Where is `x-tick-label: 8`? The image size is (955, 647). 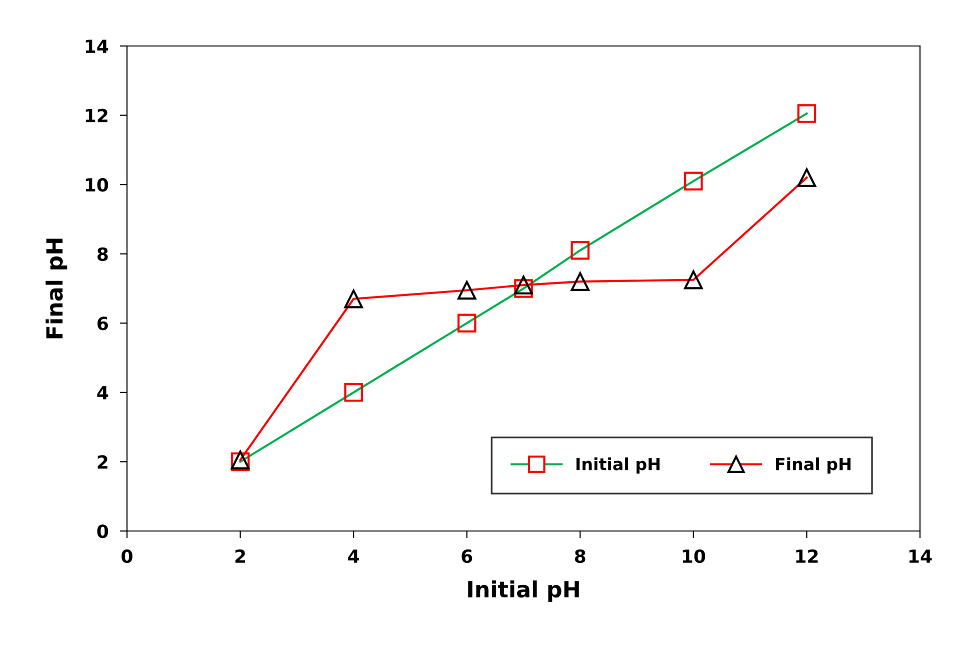
x-tick-label: 8 is located at coordinates (580, 556).